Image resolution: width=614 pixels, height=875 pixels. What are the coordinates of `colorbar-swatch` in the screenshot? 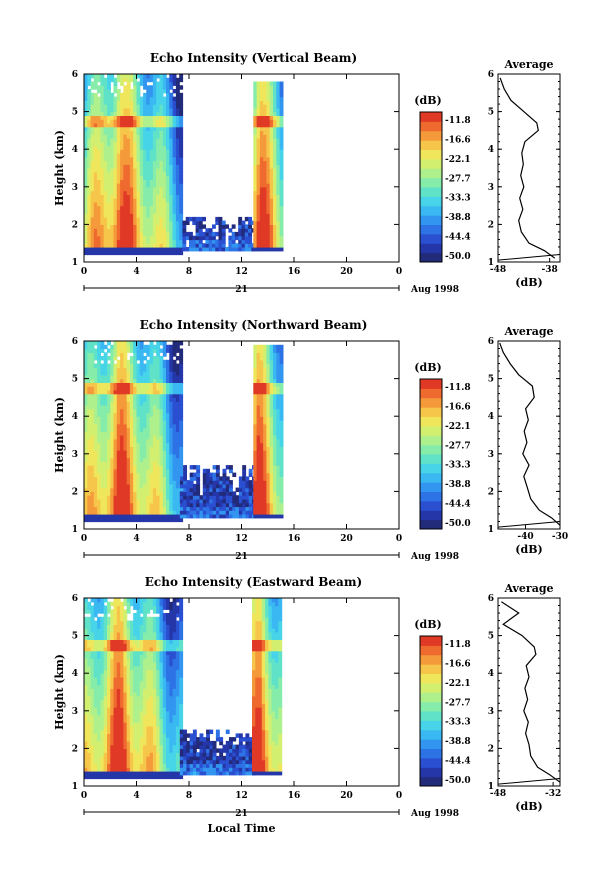 It's located at (431, 515).